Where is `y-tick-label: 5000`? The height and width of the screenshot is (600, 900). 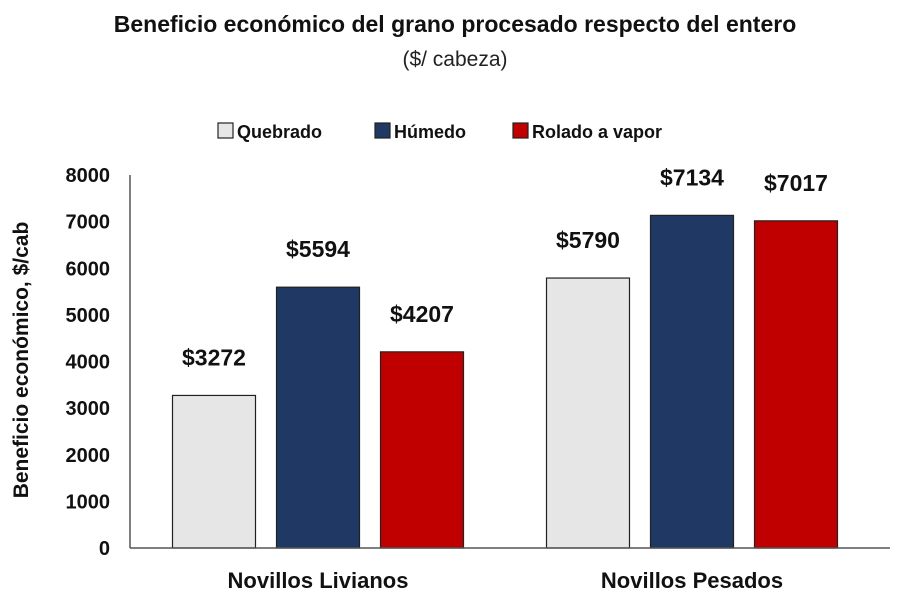
y-tick-label: 5000 is located at coordinates (88, 316).